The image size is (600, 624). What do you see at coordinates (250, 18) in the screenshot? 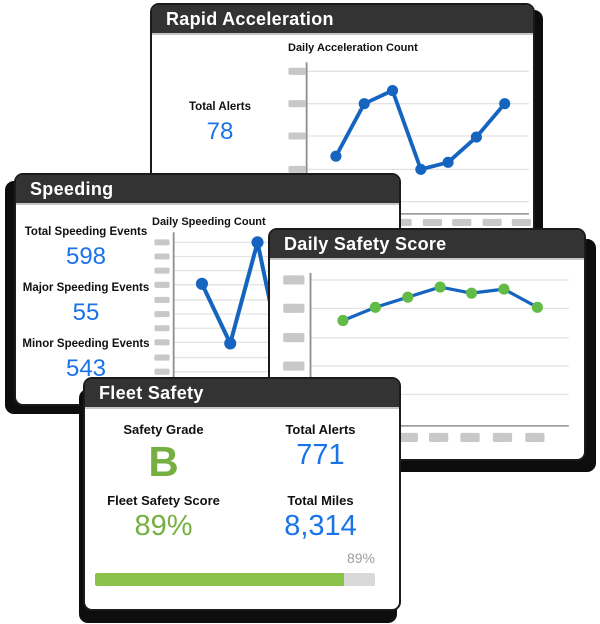
I see `card-title: Rapid Acceleration` at bounding box center [250, 18].